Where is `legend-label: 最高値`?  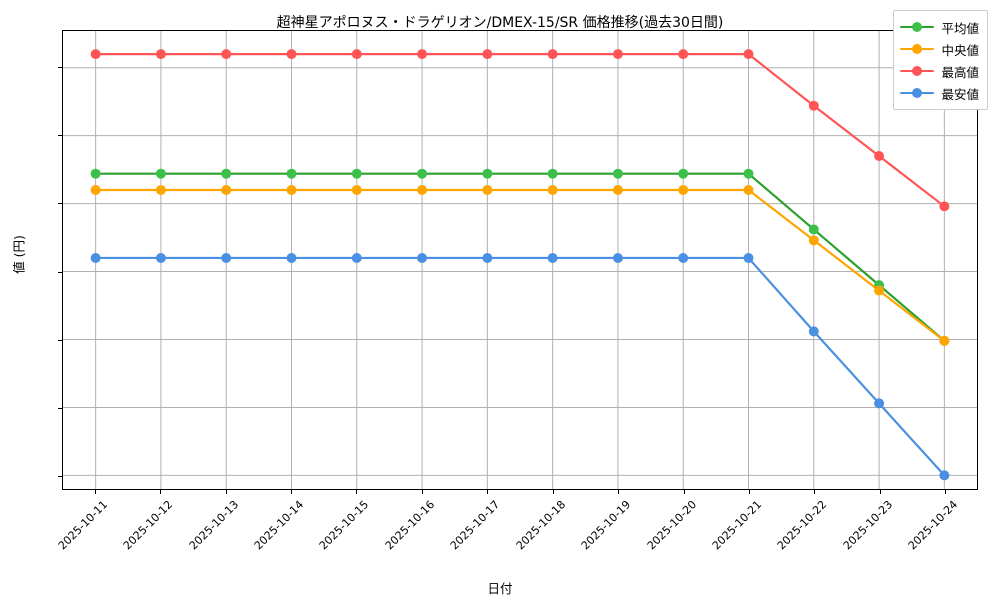
legend-label: 最高値 is located at coordinates (960, 72).